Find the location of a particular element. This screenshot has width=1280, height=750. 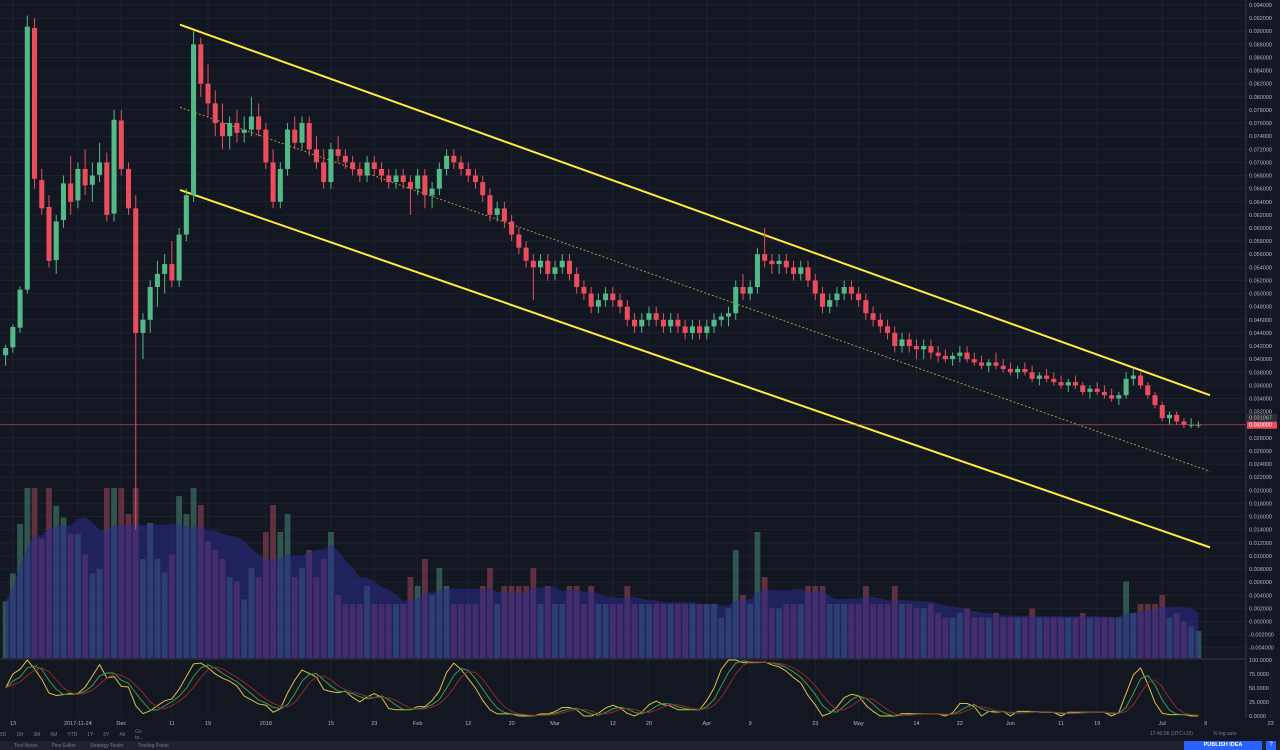

price-tick-label: 0.020000 is located at coordinates (1260, 491).